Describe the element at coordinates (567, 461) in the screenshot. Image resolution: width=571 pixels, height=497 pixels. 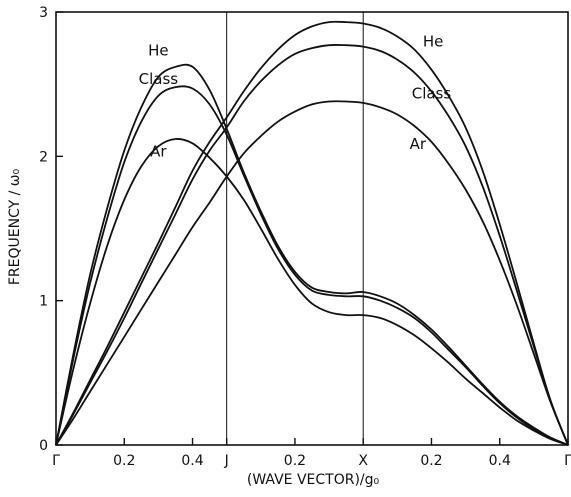
I see `x-tick-label-8: Γ` at that location.